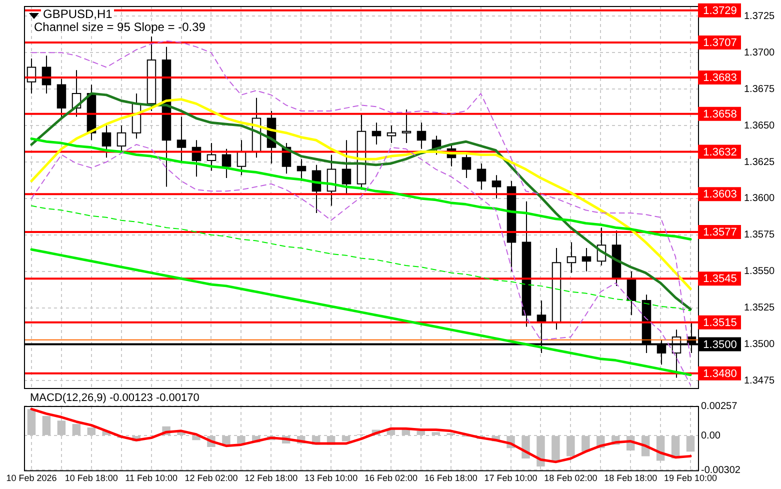 Image resolution: width=781 pixels, height=489 pixels. Describe the element at coordinates (760, 89) in the screenshot. I see `y-tick-label: 1.3675` at that location.